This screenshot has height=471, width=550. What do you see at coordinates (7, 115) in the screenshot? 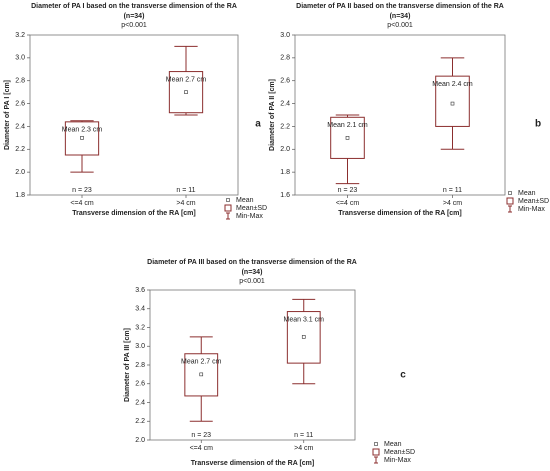
I see `y-axis-label: Diameter of PA I [cm]` at bounding box center [7, 115].